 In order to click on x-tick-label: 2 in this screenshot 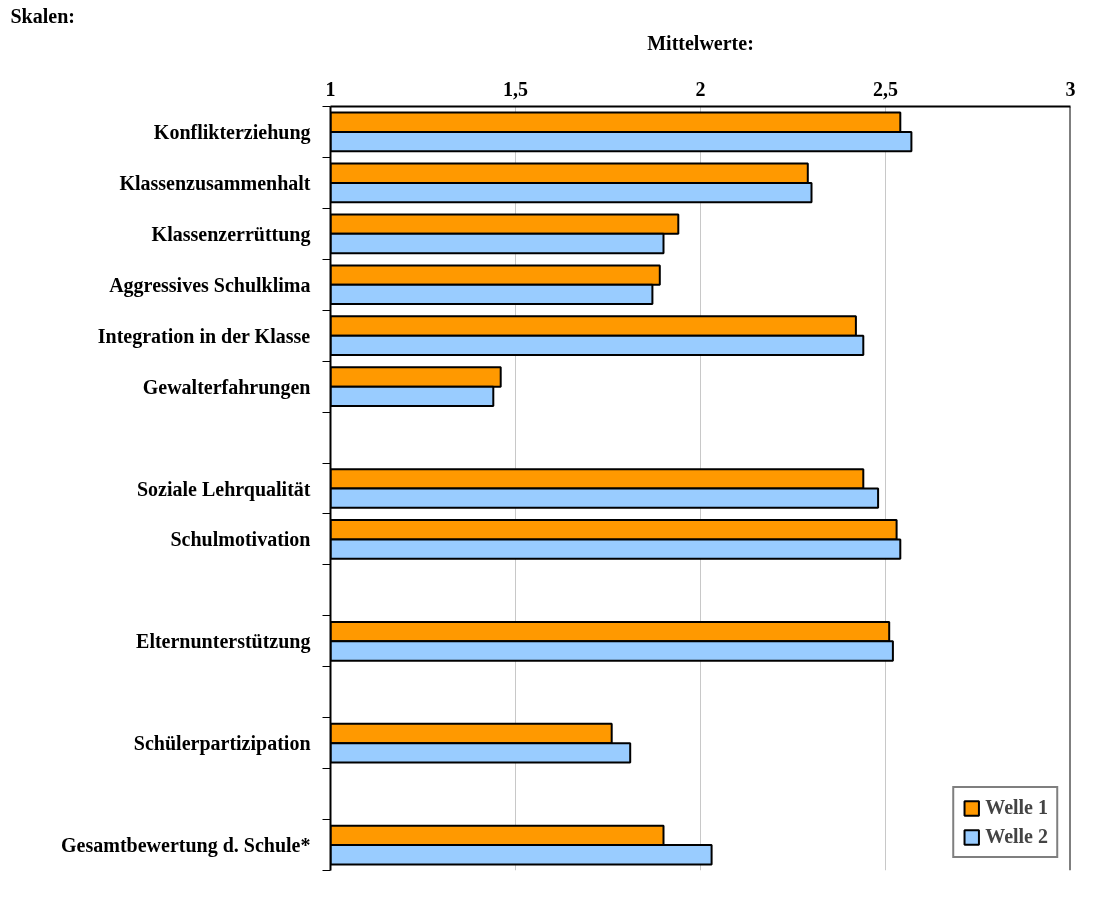, I will do `click(700, 88)`.